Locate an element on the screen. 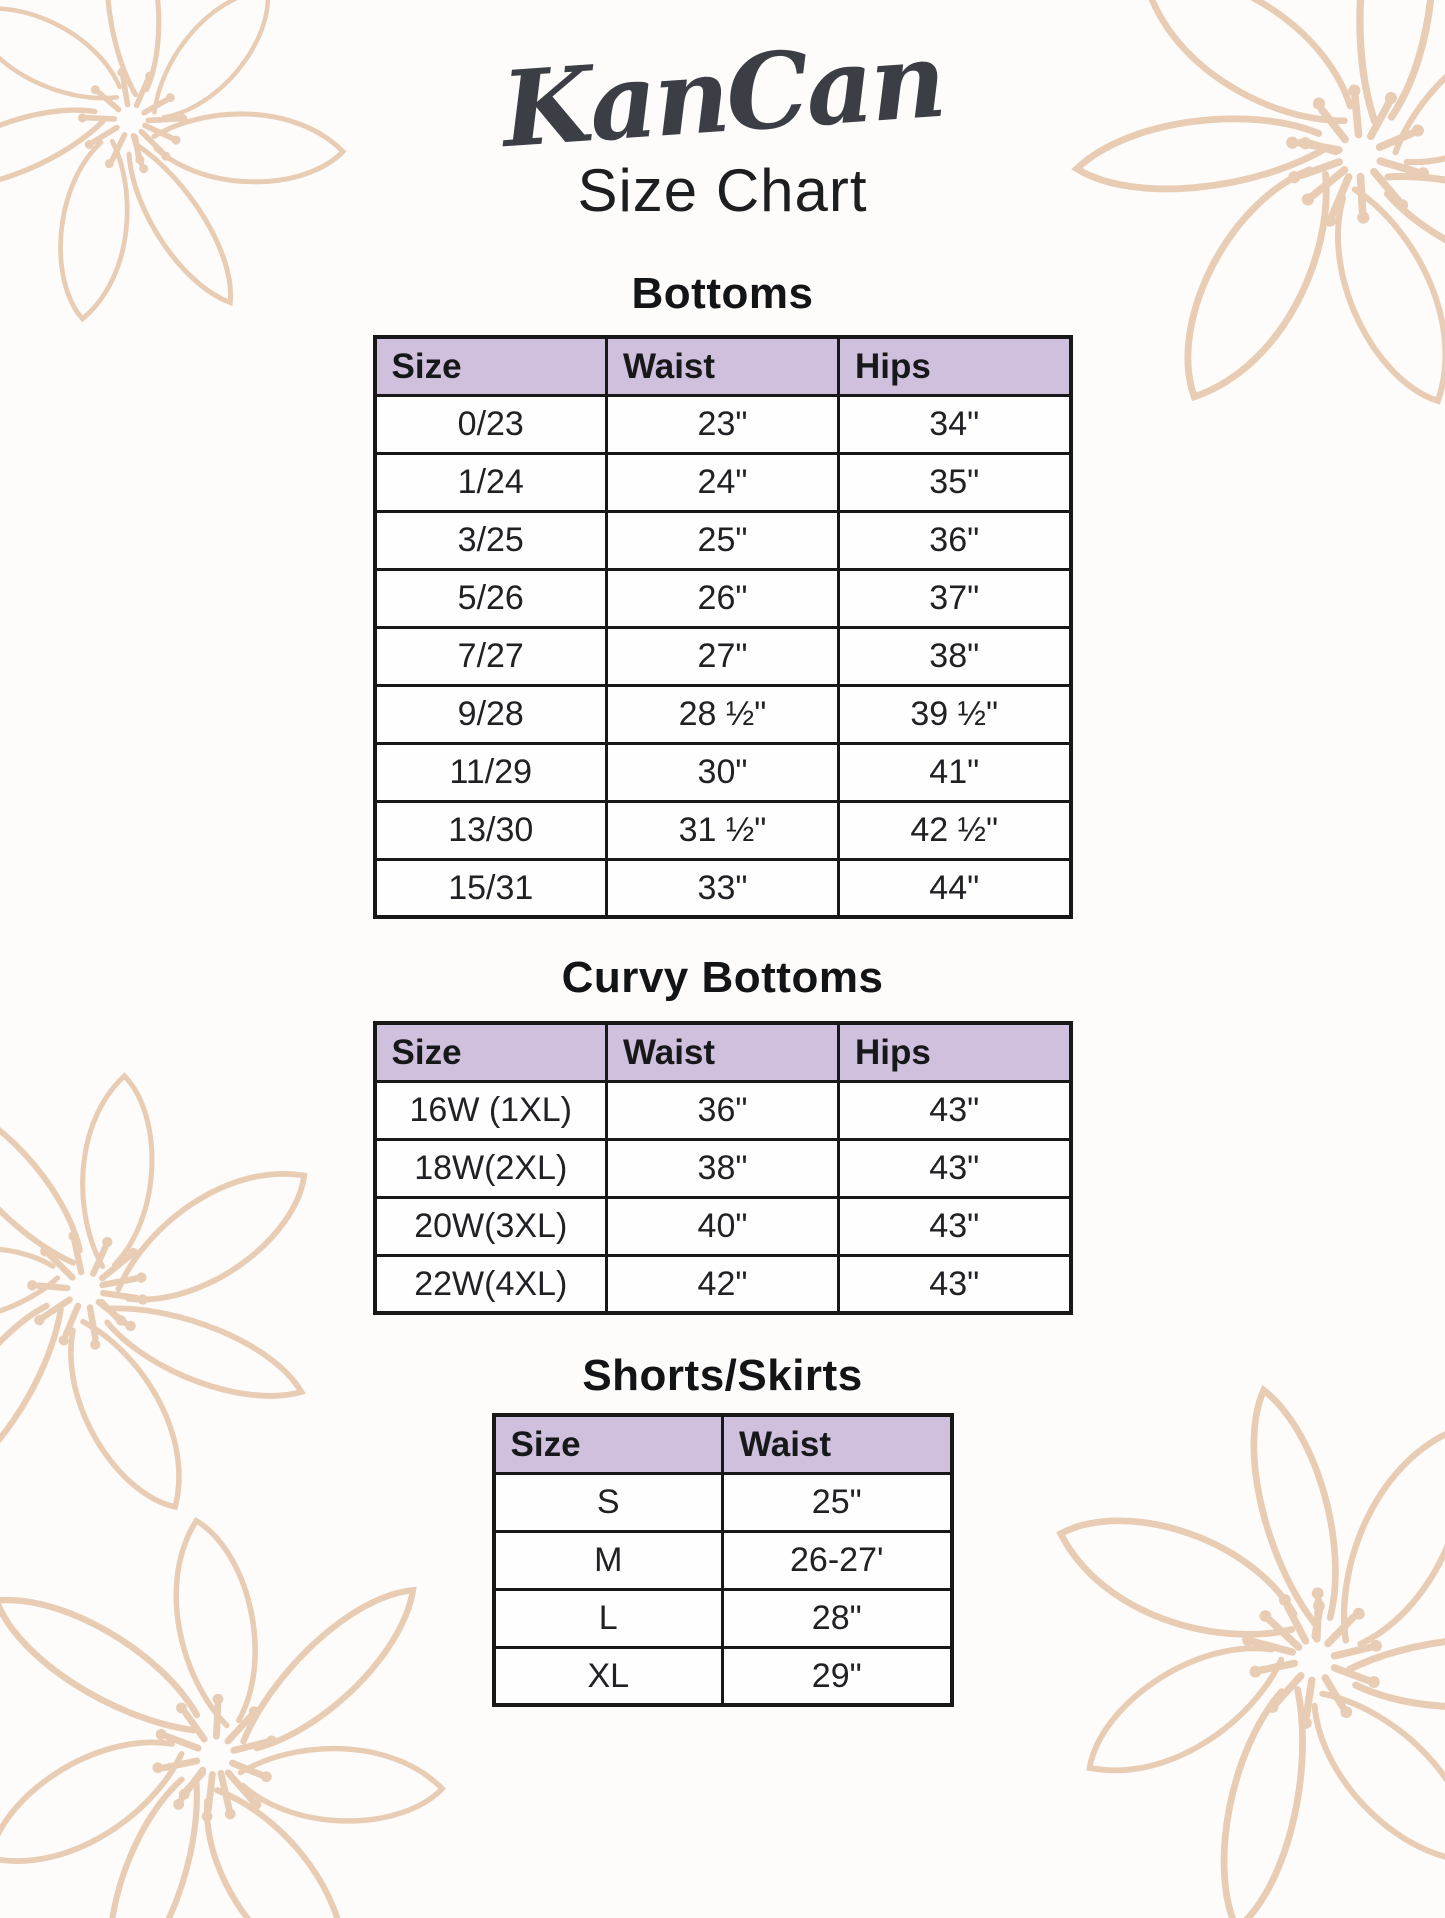 The width and height of the screenshot is (1445, 1918). table-row: 20W(3XL) 40" 43" is located at coordinates (722, 1226).